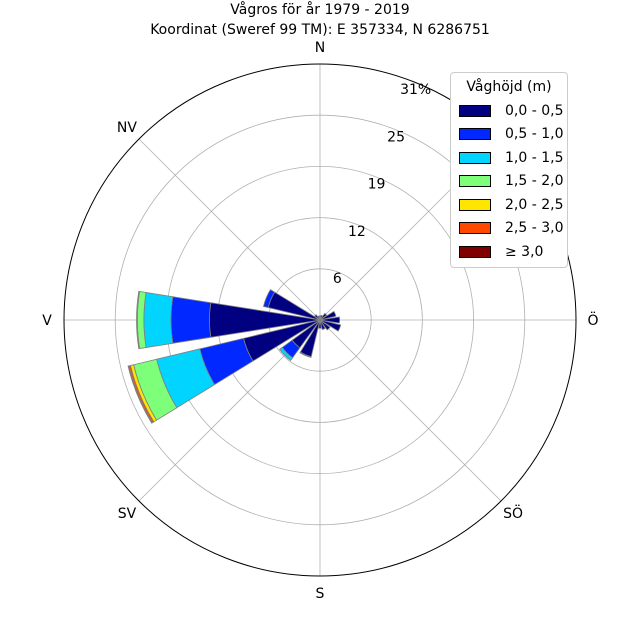 The image size is (640, 640). I want to click on direction-label: N, so click(320, 48).